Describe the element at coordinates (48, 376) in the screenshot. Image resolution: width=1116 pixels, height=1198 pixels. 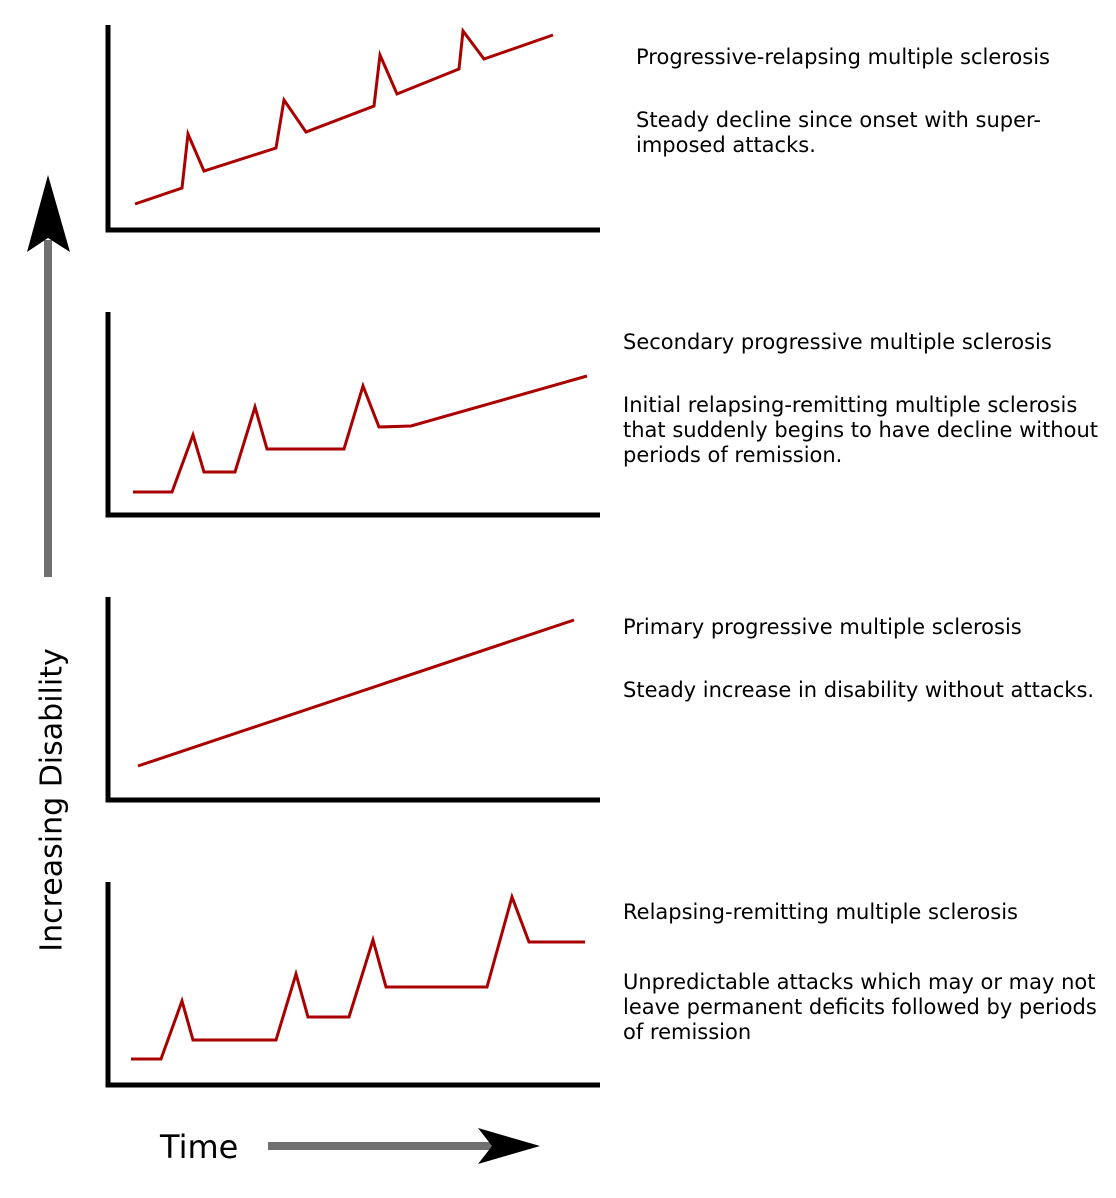
I see `disability-arrow` at that location.